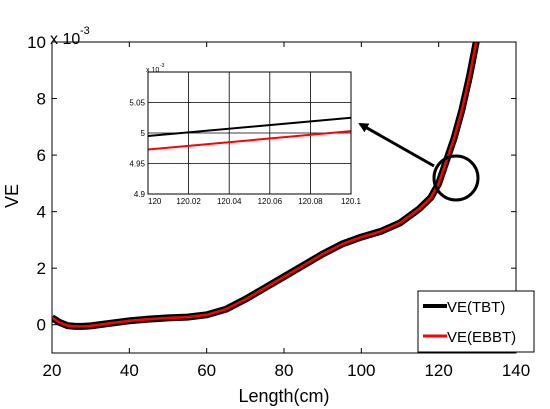  Describe the element at coordinates (36, 42) in the screenshot. I see `y-tick-label: 10` at that location.